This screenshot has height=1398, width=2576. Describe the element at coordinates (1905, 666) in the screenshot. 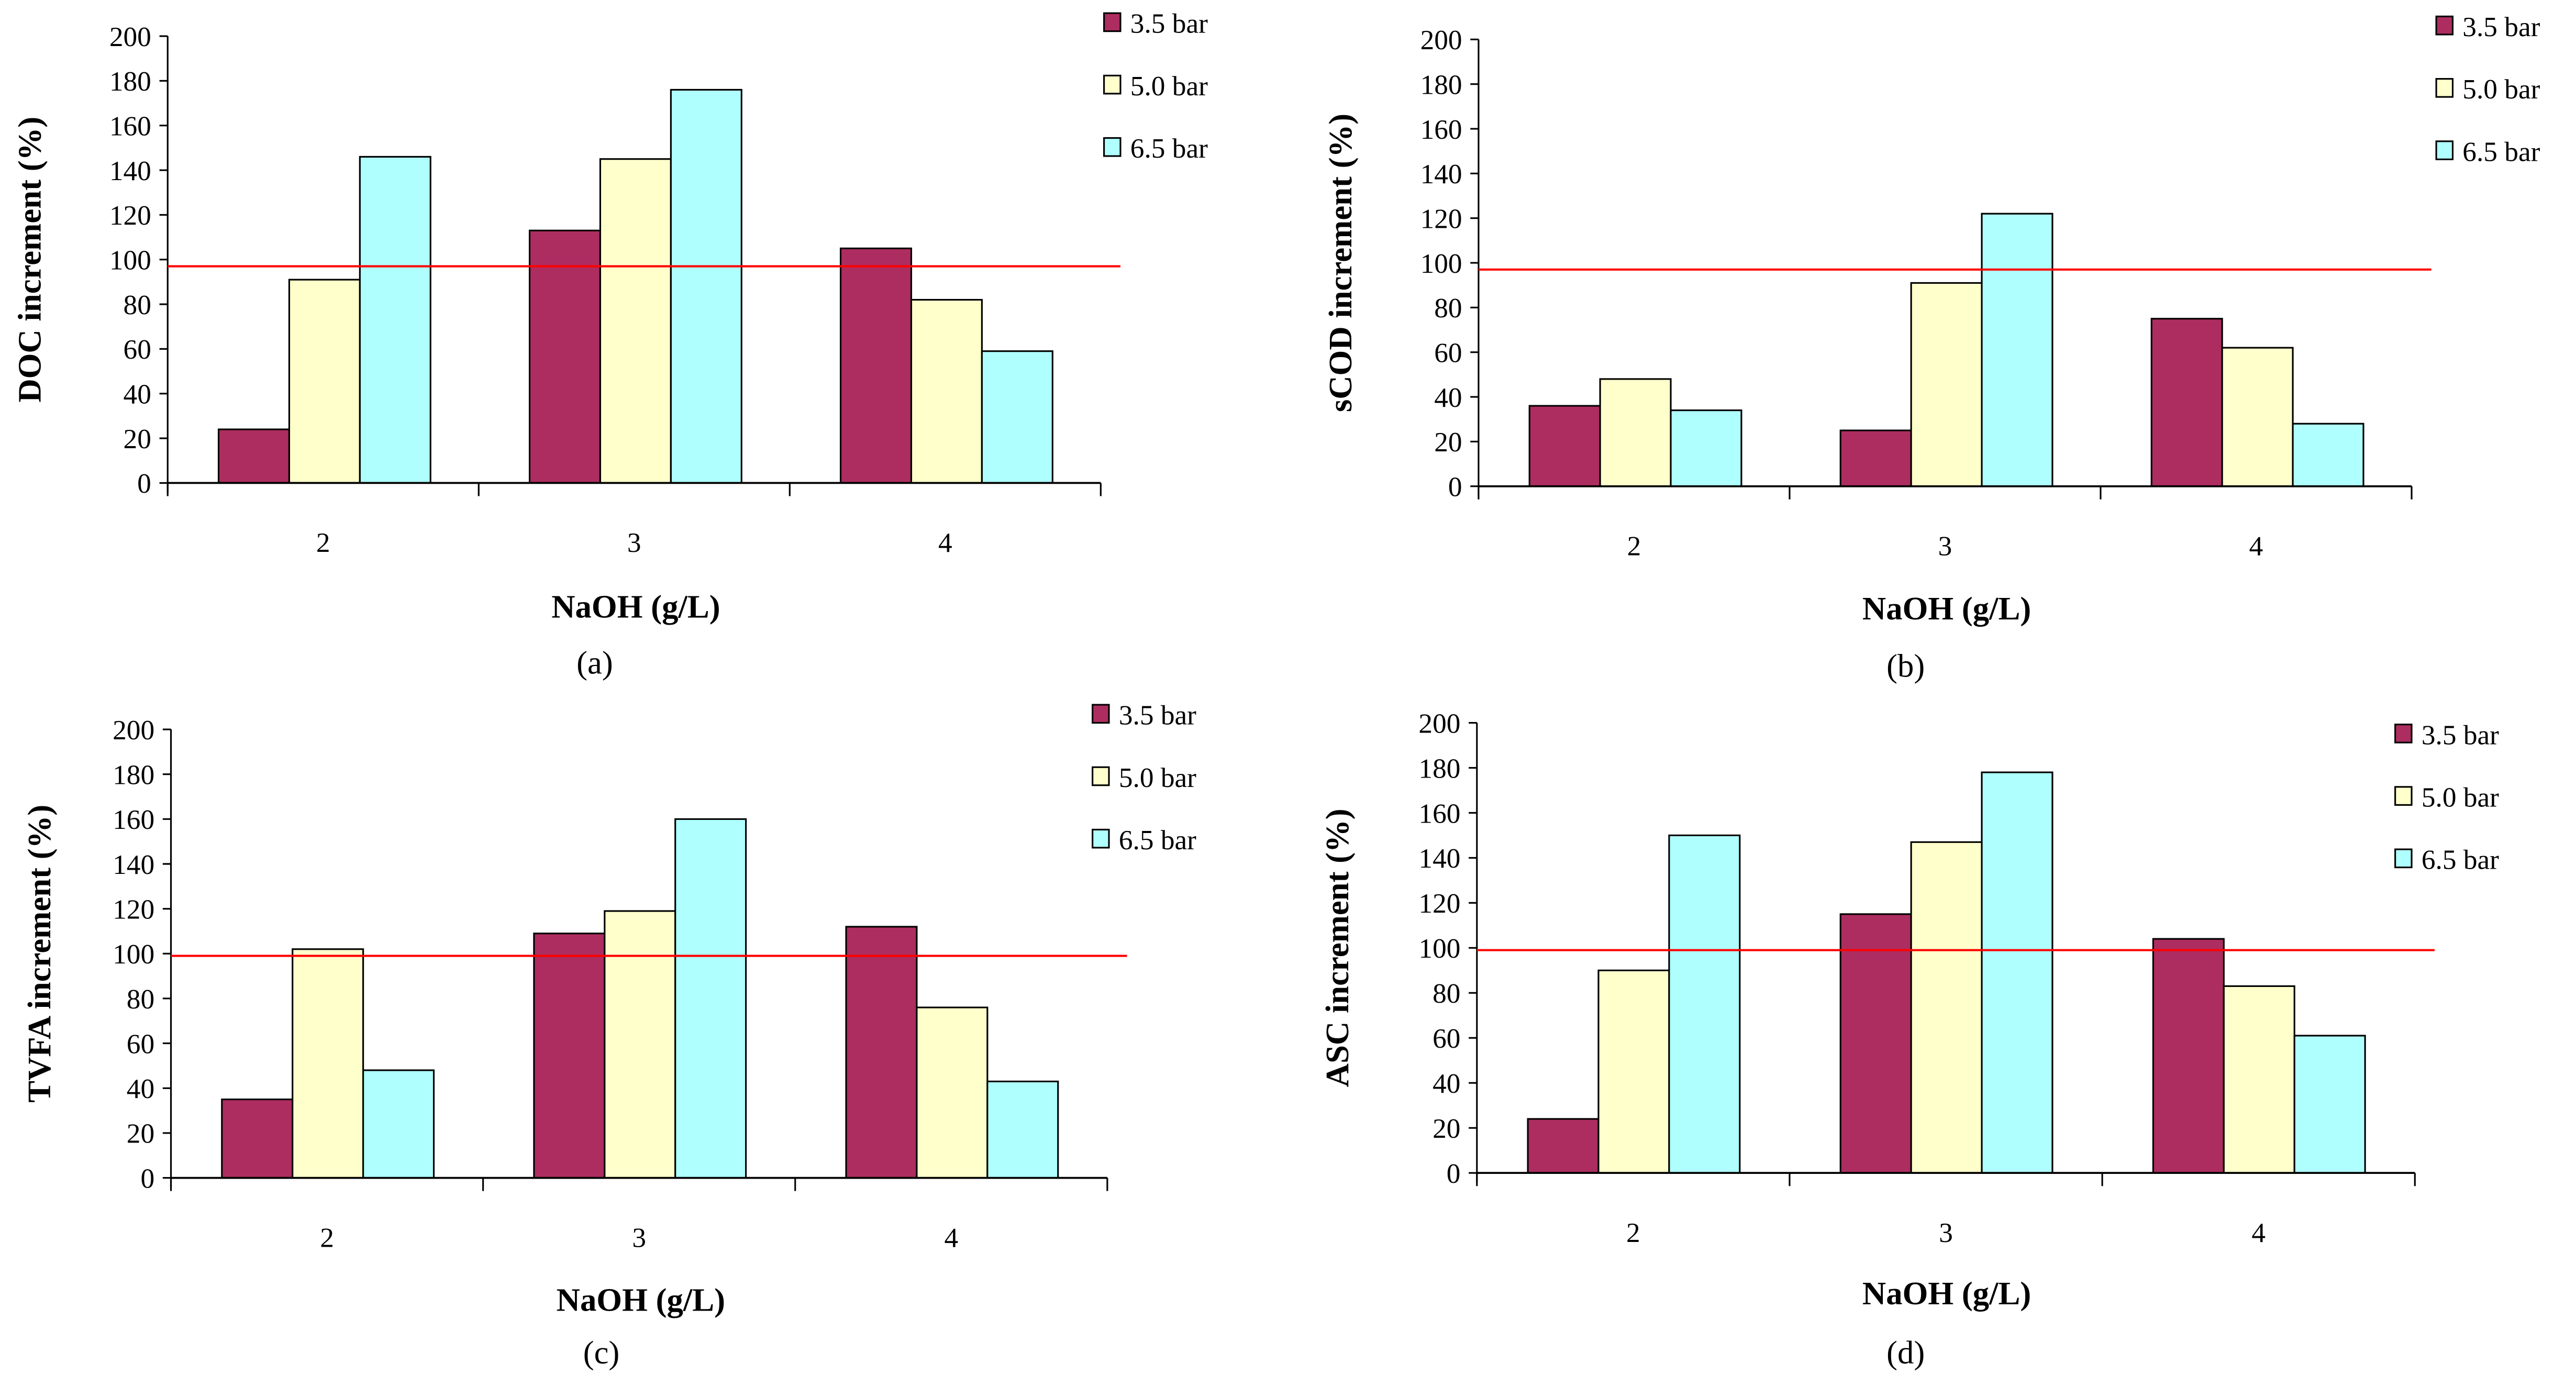

I see `panel-caption: (b)` at that location.